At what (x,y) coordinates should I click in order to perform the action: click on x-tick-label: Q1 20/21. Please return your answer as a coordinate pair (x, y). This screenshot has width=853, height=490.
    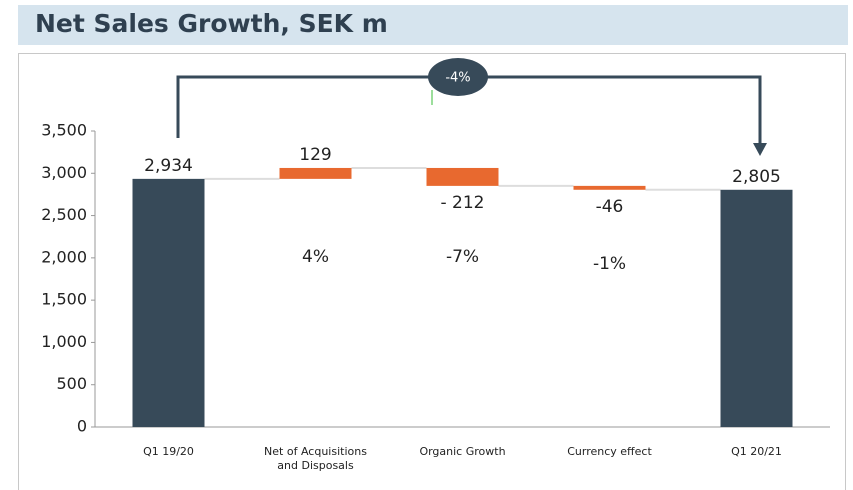
    Looking at the image, I should click on (756, 451).